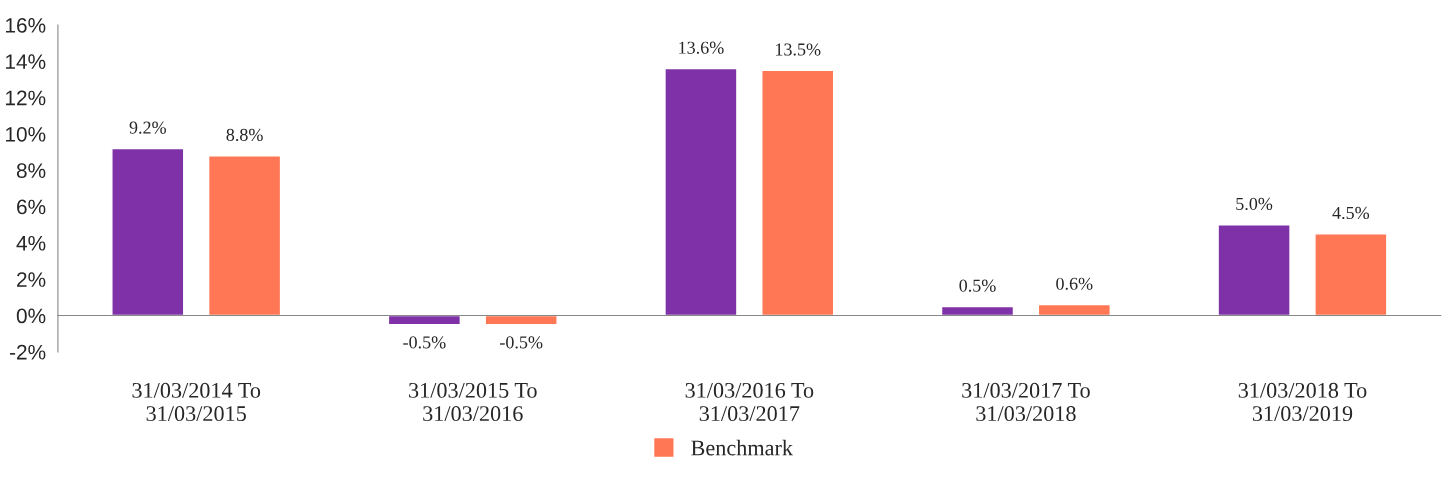 The image size is (1448, 480). Describe the element at coordinates (26, 25) in the screenshot. I see `y-tick-label: 16%` at that location.